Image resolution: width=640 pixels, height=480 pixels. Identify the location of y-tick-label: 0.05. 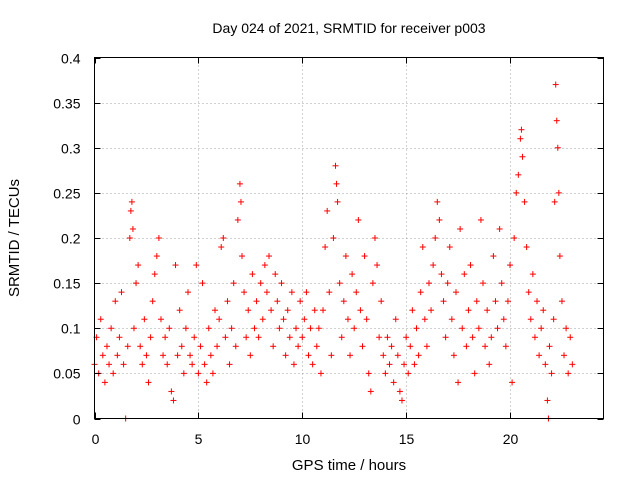
(66, 374).